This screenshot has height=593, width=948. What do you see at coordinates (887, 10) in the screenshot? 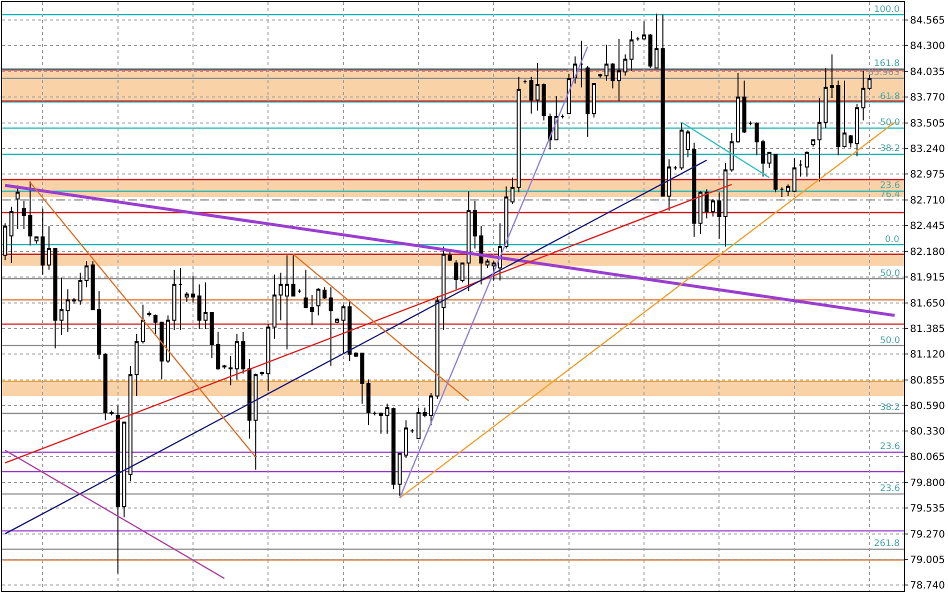
I see `annotation: 100.0` at bounding box center [887, 10].